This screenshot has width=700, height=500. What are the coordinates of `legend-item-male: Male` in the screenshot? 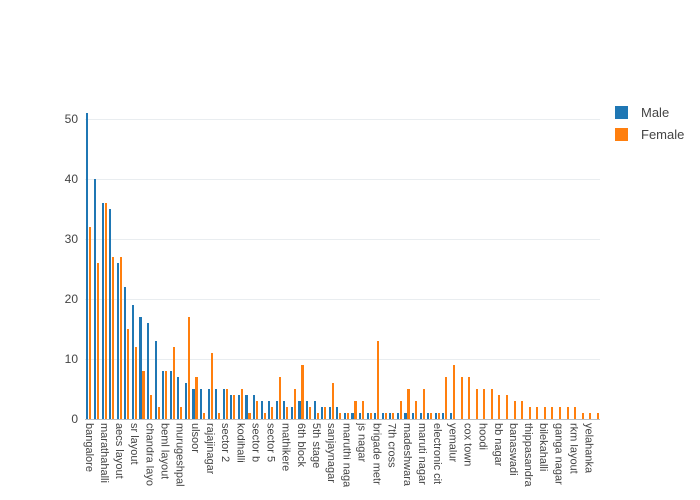 It's located at (649, 112).